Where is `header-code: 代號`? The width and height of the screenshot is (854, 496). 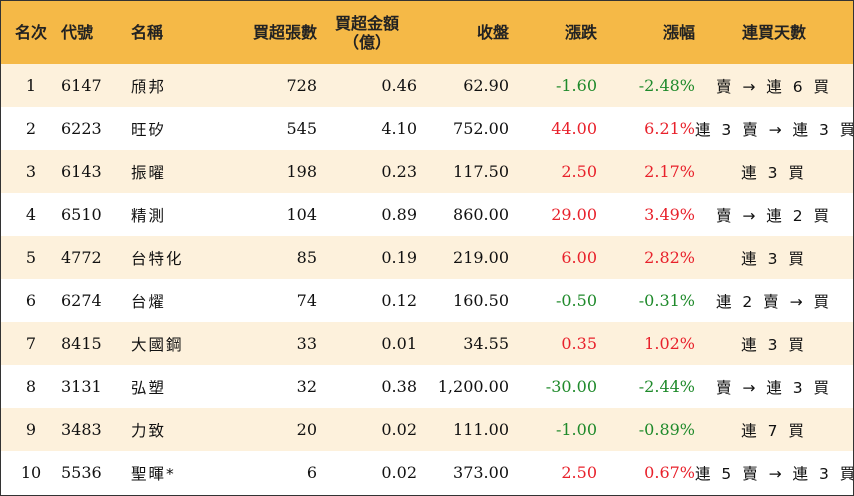 header-code: 代號 is located at coordinates (77, 32).